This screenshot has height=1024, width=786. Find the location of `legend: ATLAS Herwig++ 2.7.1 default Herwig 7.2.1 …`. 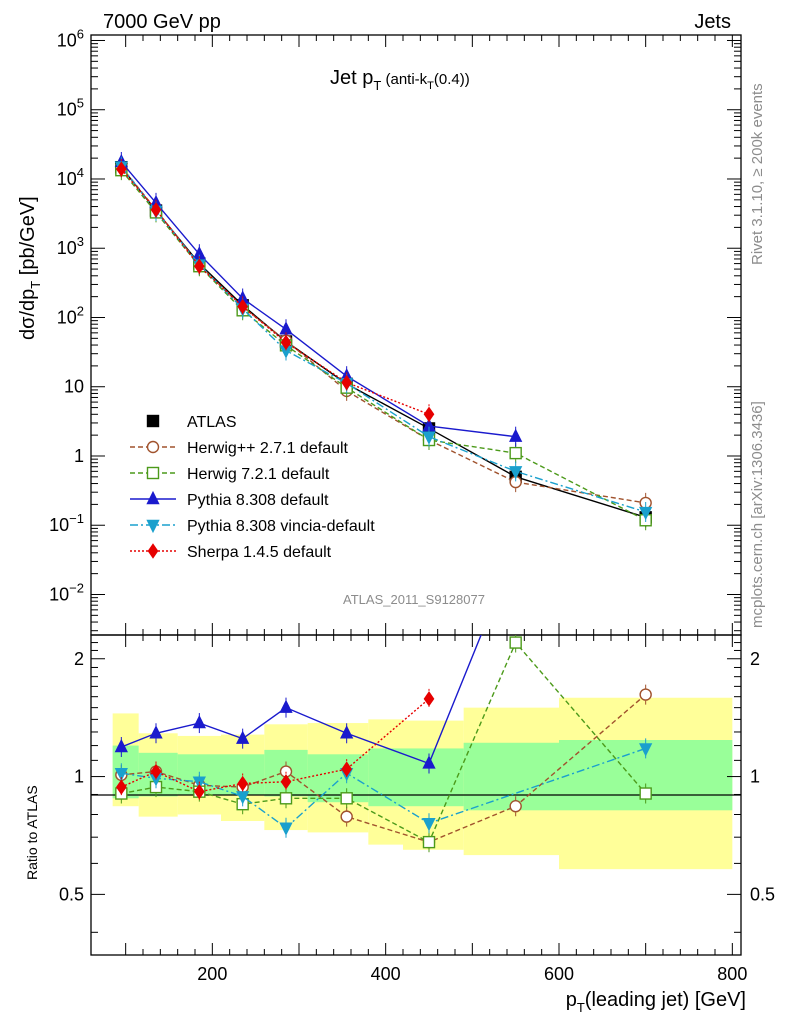

legend: ATLAS Herwig++ 2.7.1 default Herwig 7.2.1 … is located at coordinates (252, 487).